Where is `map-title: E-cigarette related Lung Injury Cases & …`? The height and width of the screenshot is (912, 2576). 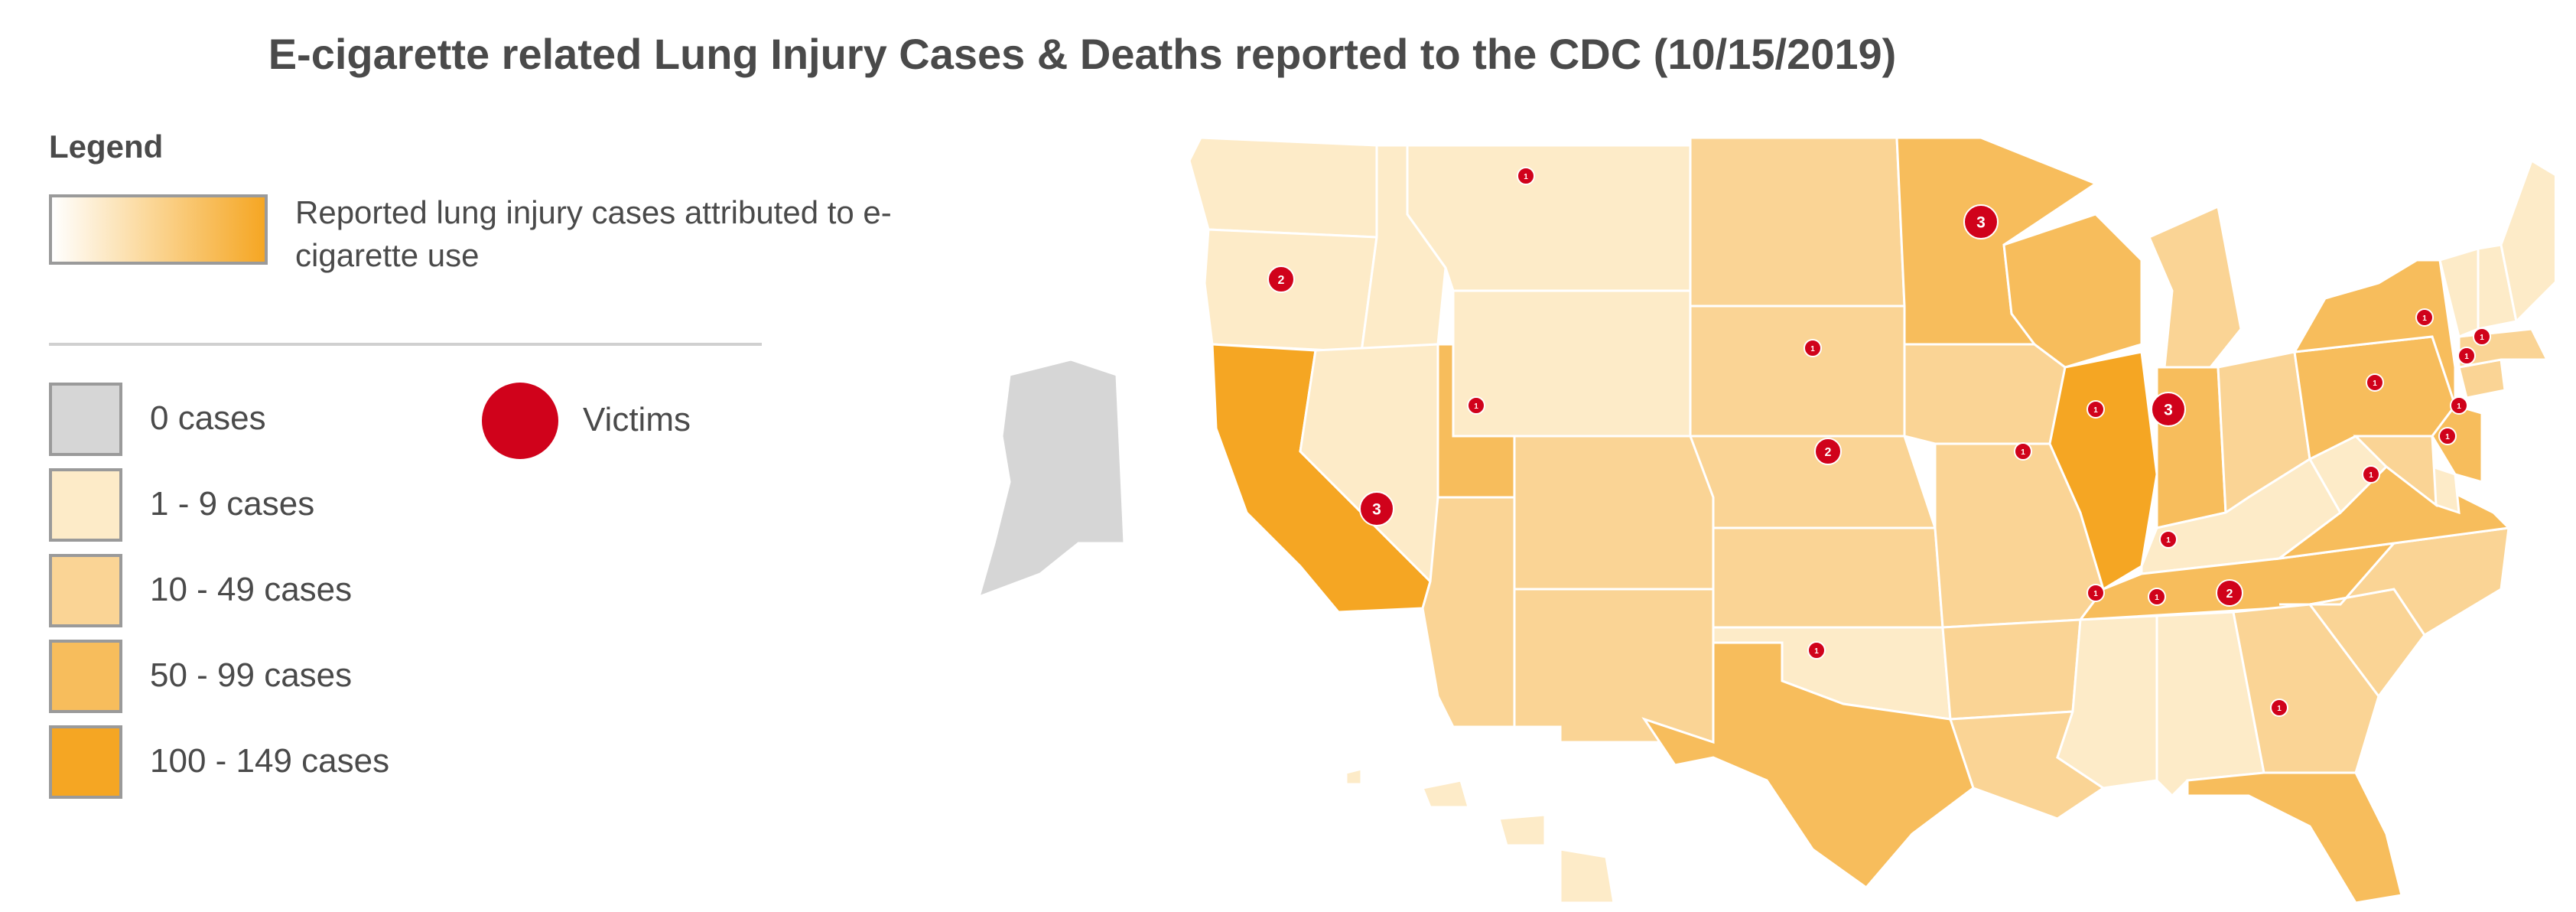 map-title: E-cigarette related Lung Injury Cases & … is located at coordinates (1082, 54).